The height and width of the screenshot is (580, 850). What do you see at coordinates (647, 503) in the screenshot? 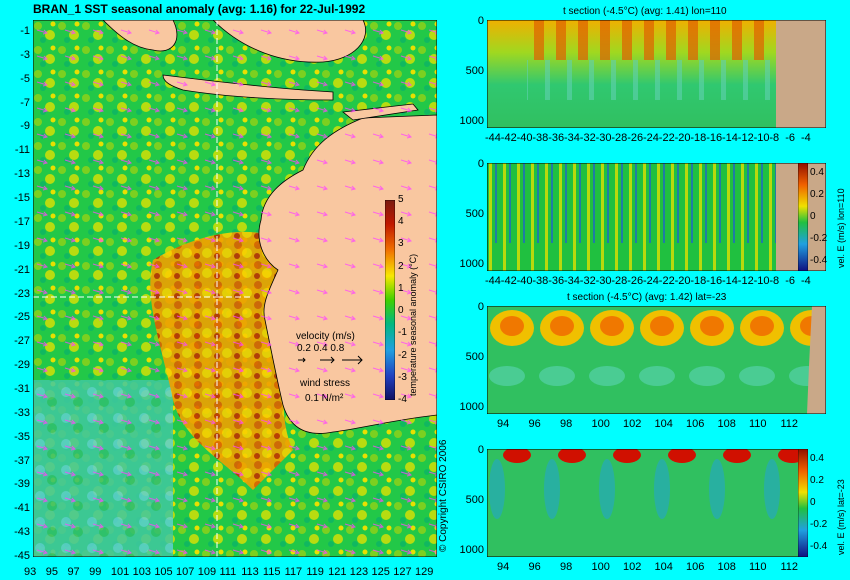
I see `vel-section-lat23` at bounding box center [647, 503].